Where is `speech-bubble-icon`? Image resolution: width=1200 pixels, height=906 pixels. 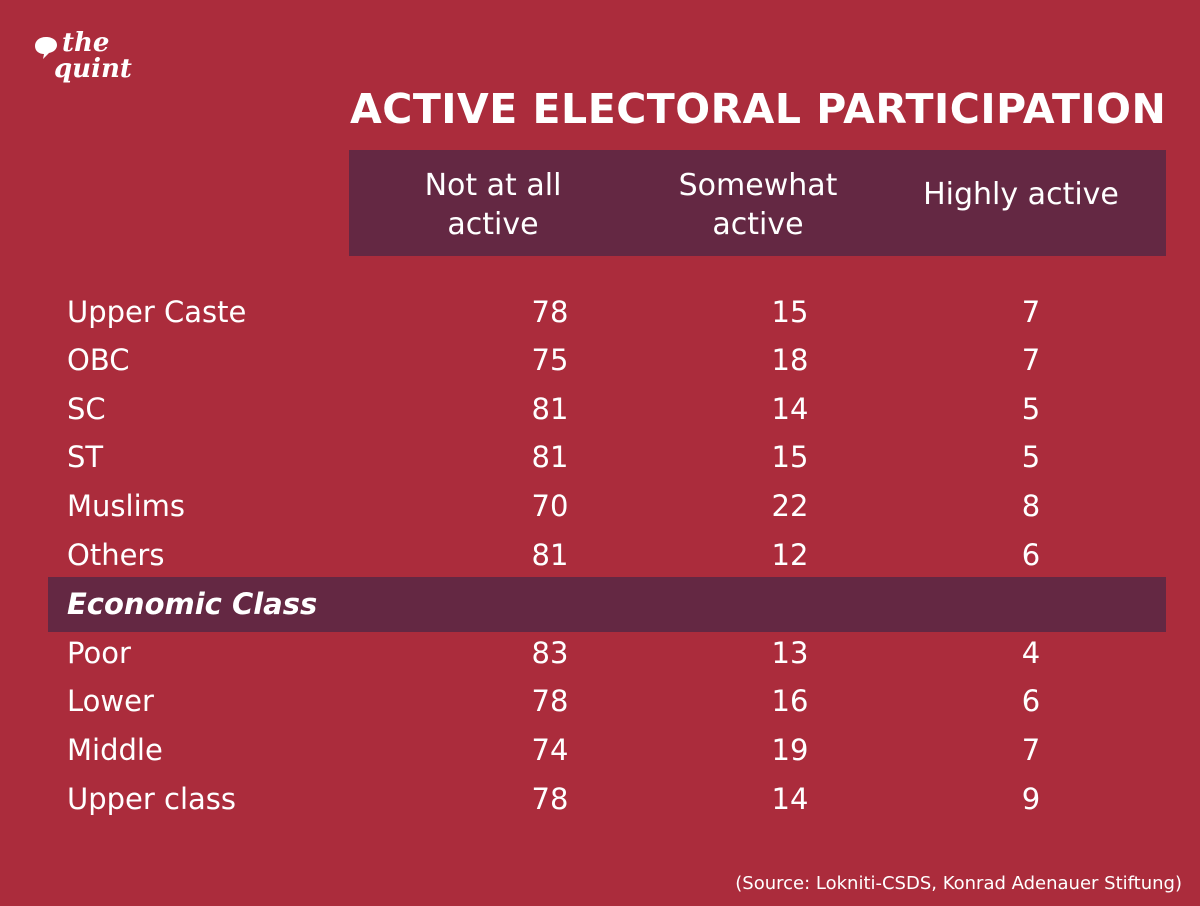
speech-bubble-icon is located at coordinates (46, 48).